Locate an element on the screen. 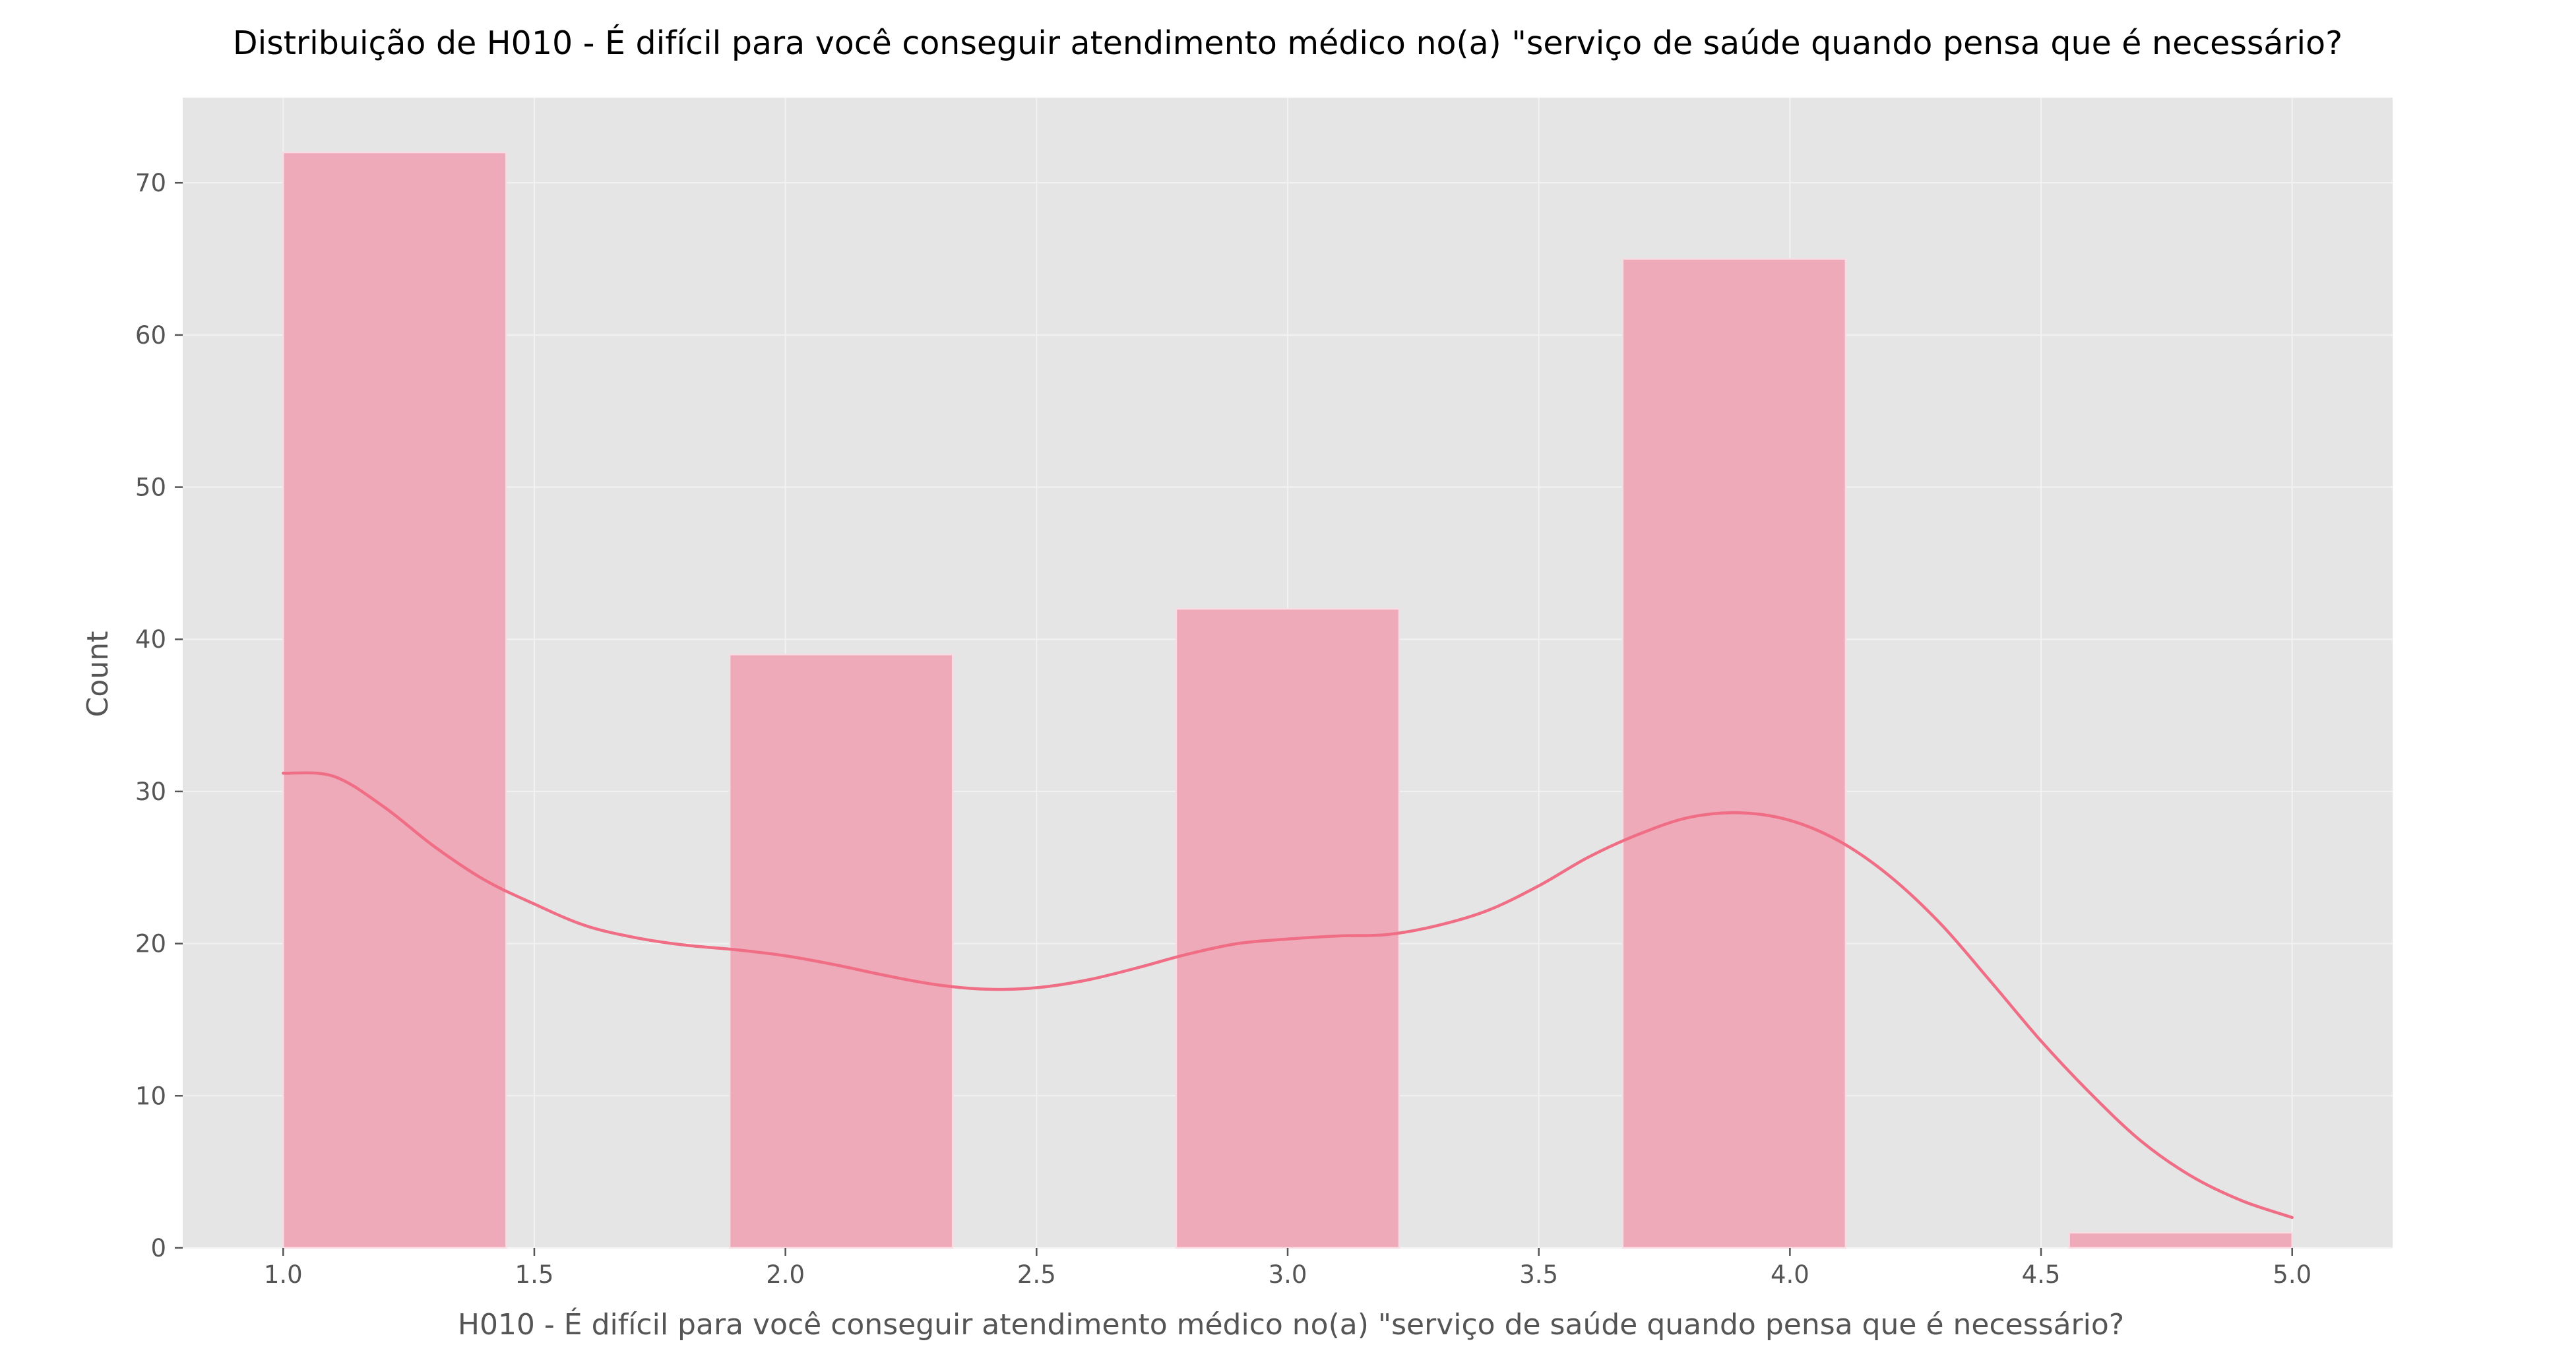 This screenshot has width=2576, height=1362. x-tick-label: 4.0 is located at coordinates (1790, 1274).